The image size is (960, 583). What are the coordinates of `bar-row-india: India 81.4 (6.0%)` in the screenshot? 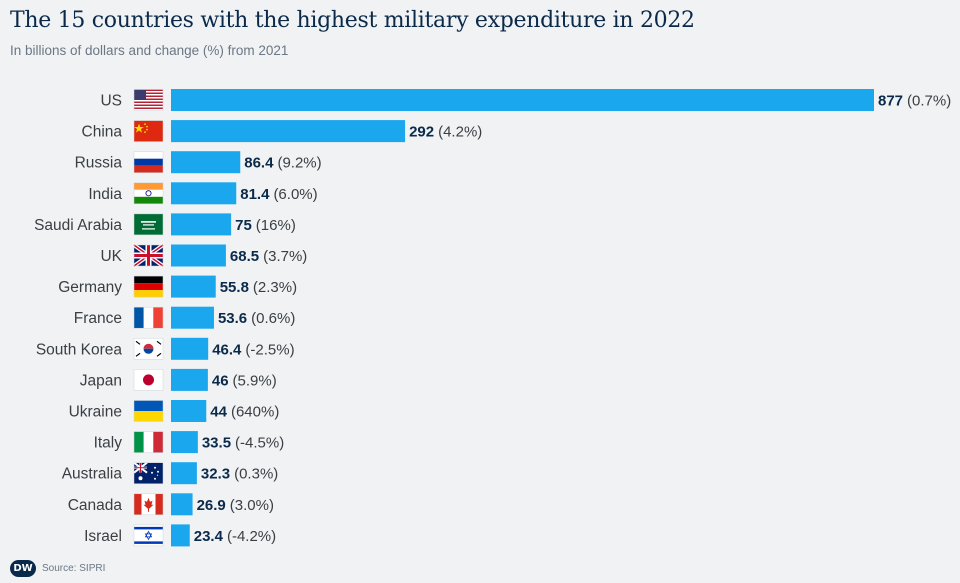 It's located at (203, 193).